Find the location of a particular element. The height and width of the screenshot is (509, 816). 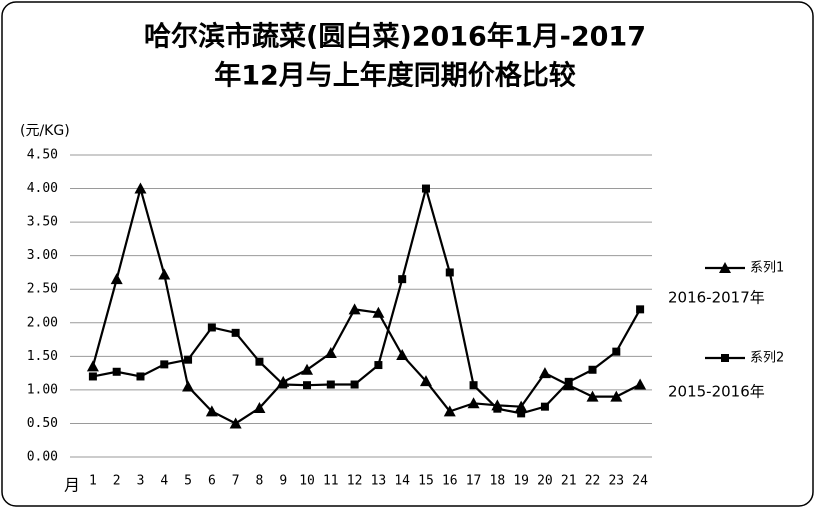

chart-title: 年12月与上年度同期价格比较 is located at coordinates (395, 76).